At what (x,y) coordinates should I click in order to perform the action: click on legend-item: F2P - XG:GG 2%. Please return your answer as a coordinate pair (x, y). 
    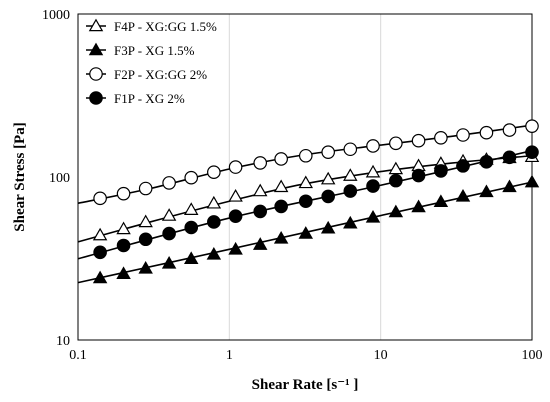
    Looking at the image, I should click on (146, 74).